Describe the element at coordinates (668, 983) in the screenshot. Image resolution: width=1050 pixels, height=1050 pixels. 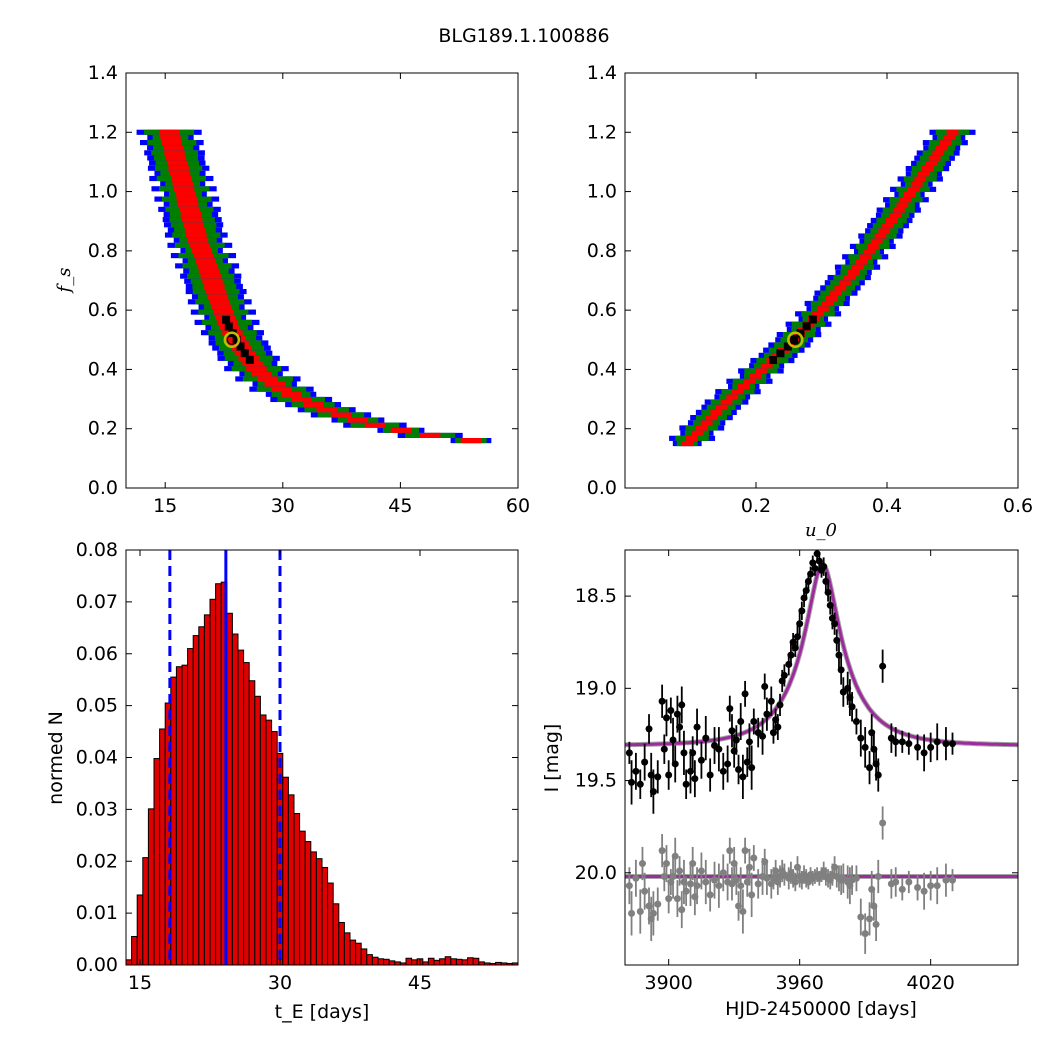
I see `p4-xtick-label: 3900` at that location.